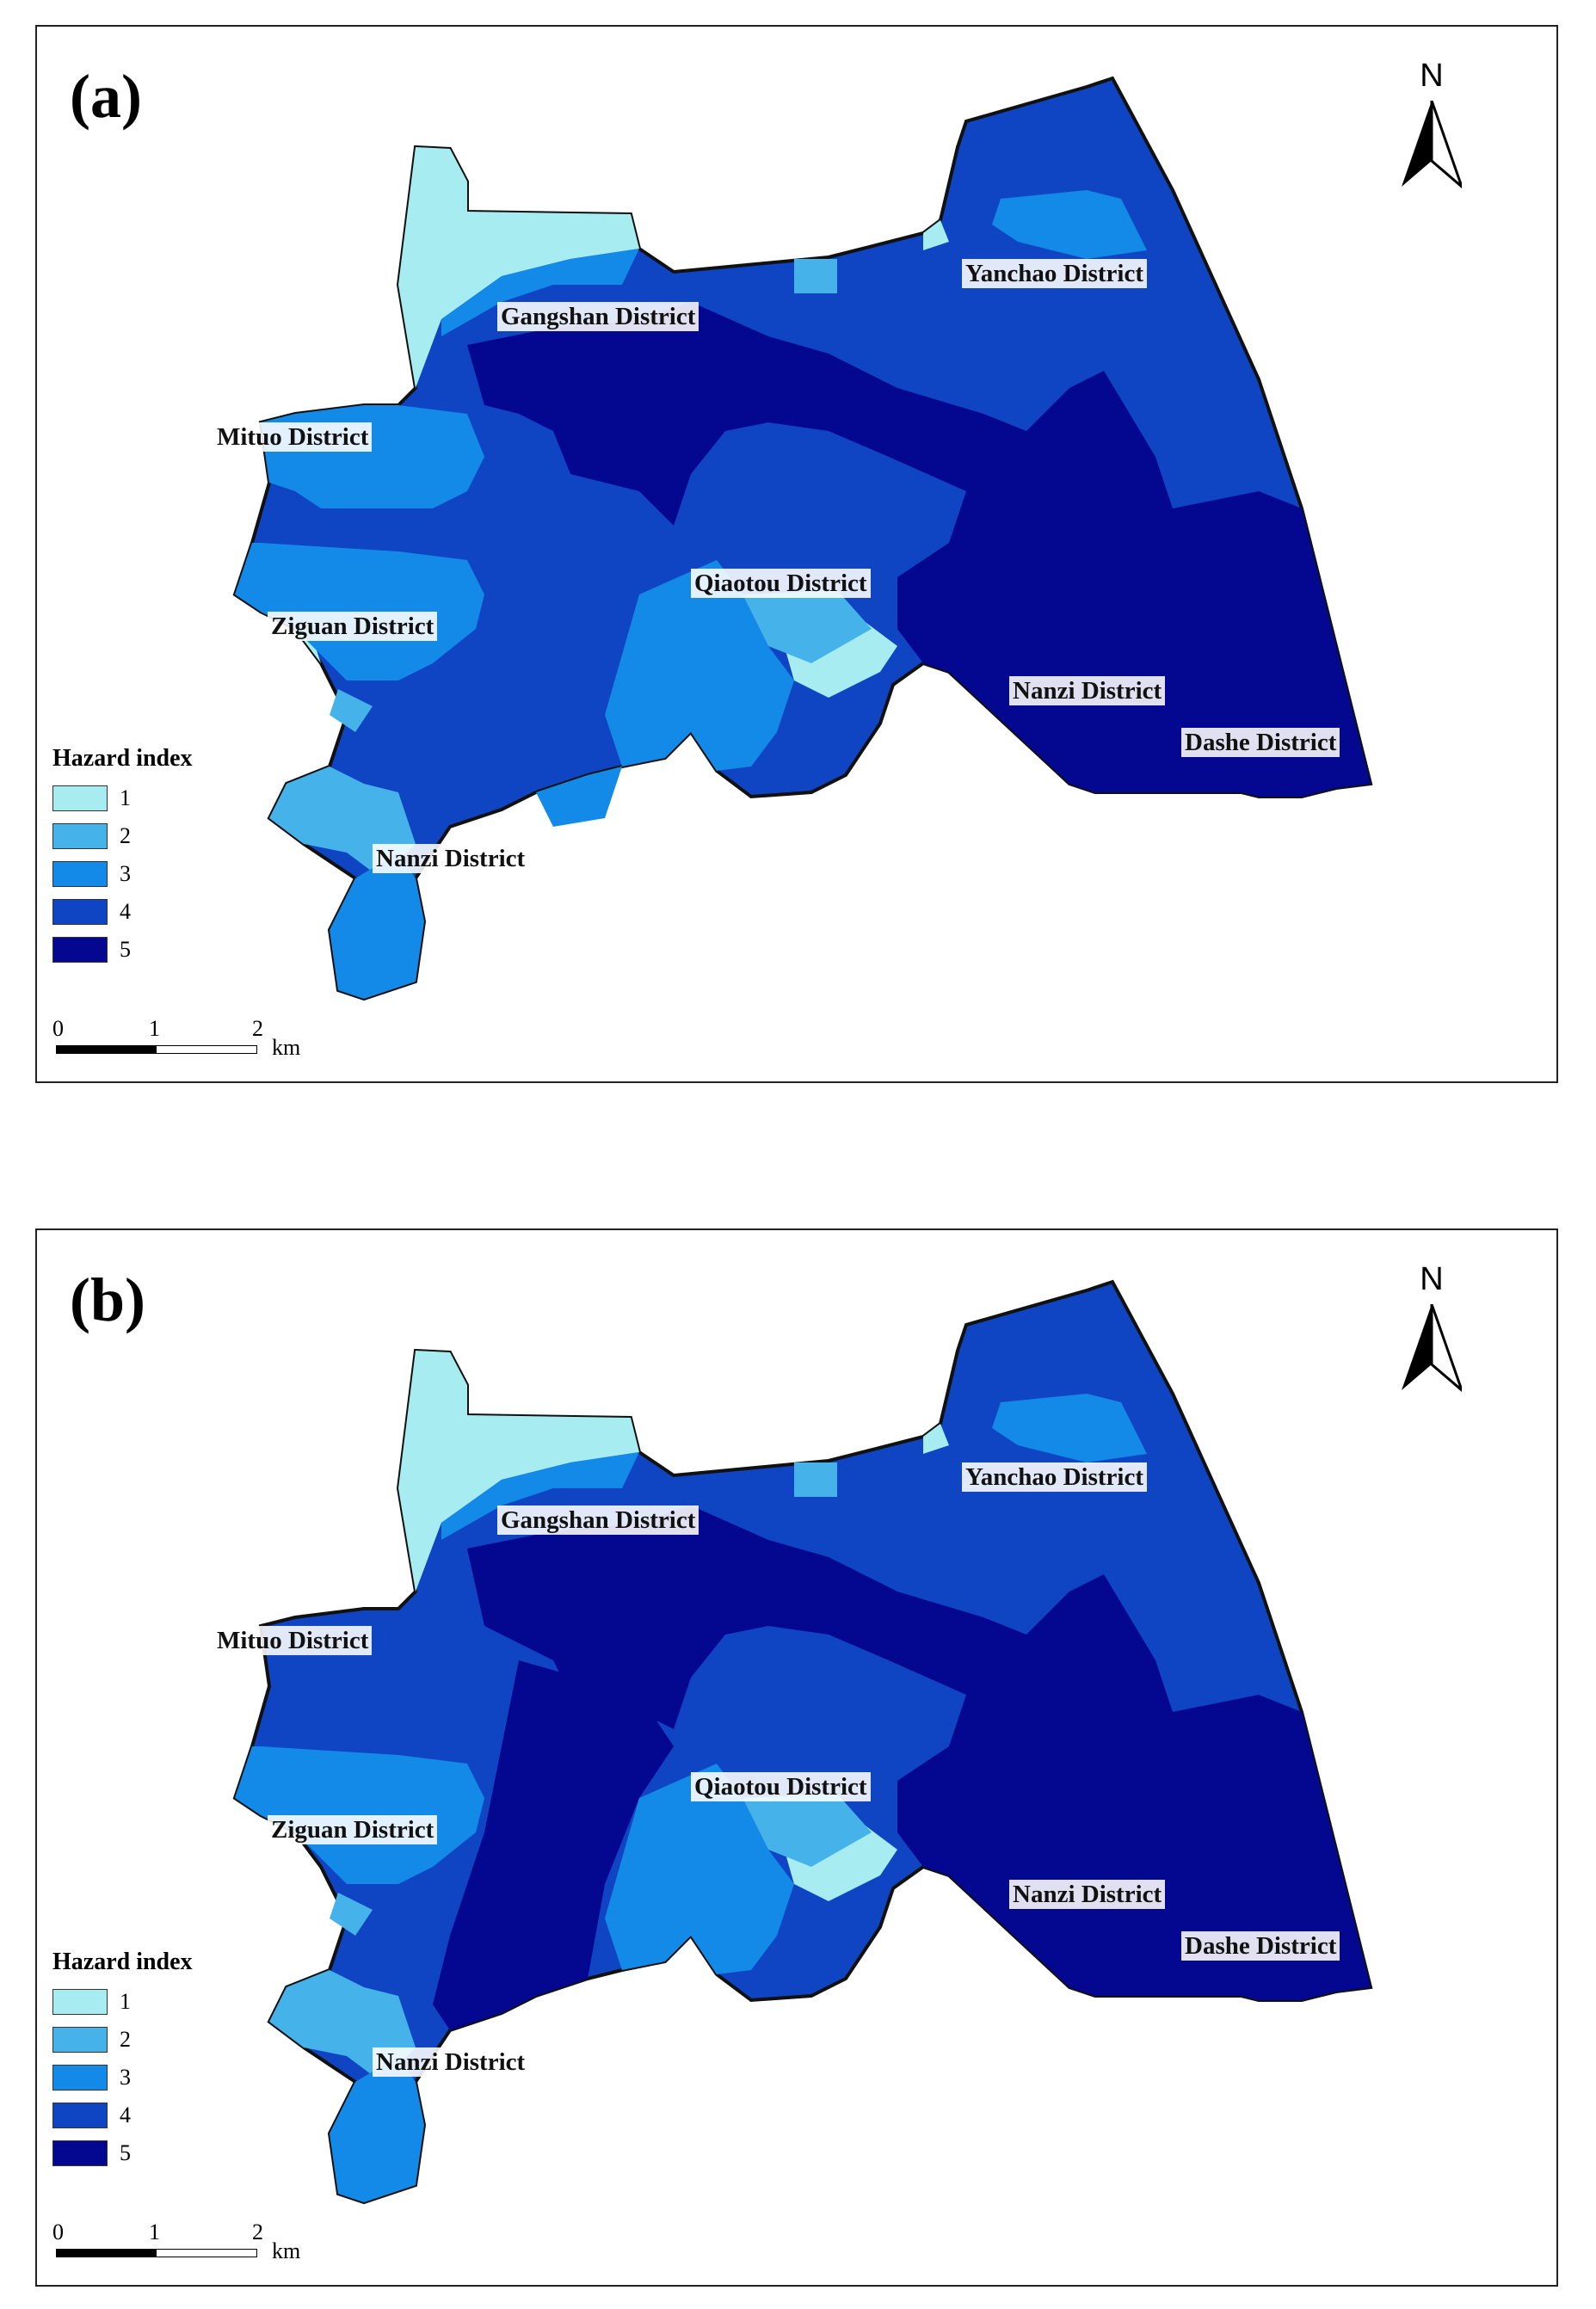 This screenshot has width=1596, height=2309. What do you see at coordinates (106, 96) in the screenshot?
I see `panel-label-a: (a)` at bounding box center [106, 96].